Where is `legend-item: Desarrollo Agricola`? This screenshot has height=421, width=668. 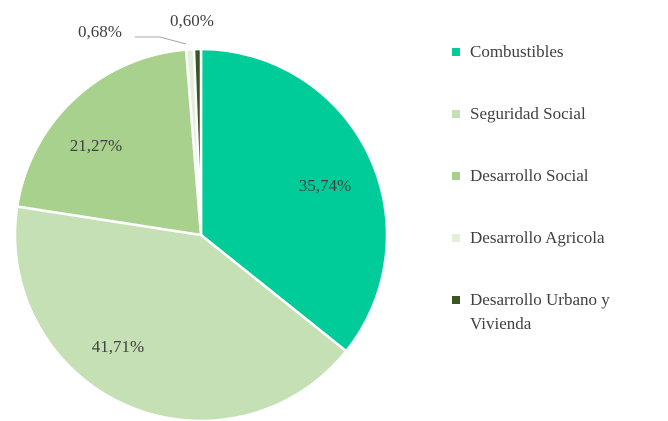
legend-item: Desarrollo Agricola is located at coordinates (559, 257).